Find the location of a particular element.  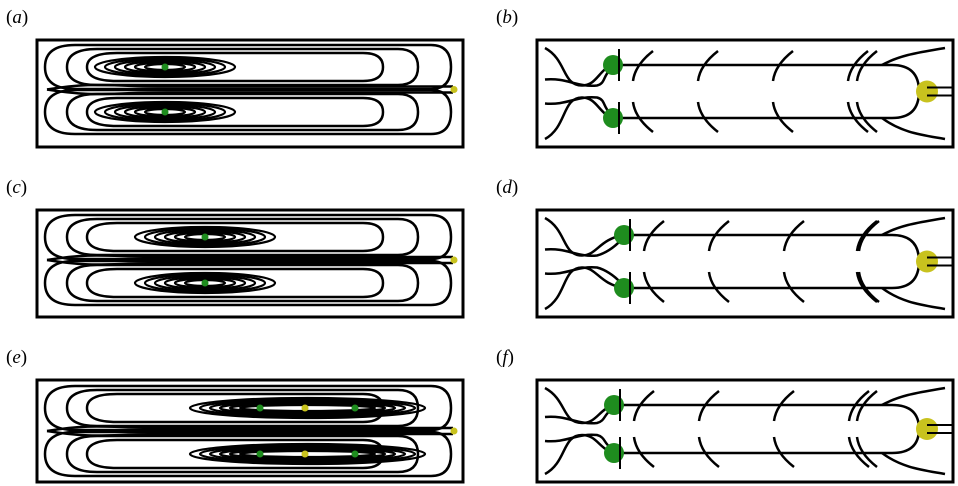

streamline-panel-a is located at coordinates (250, 93).